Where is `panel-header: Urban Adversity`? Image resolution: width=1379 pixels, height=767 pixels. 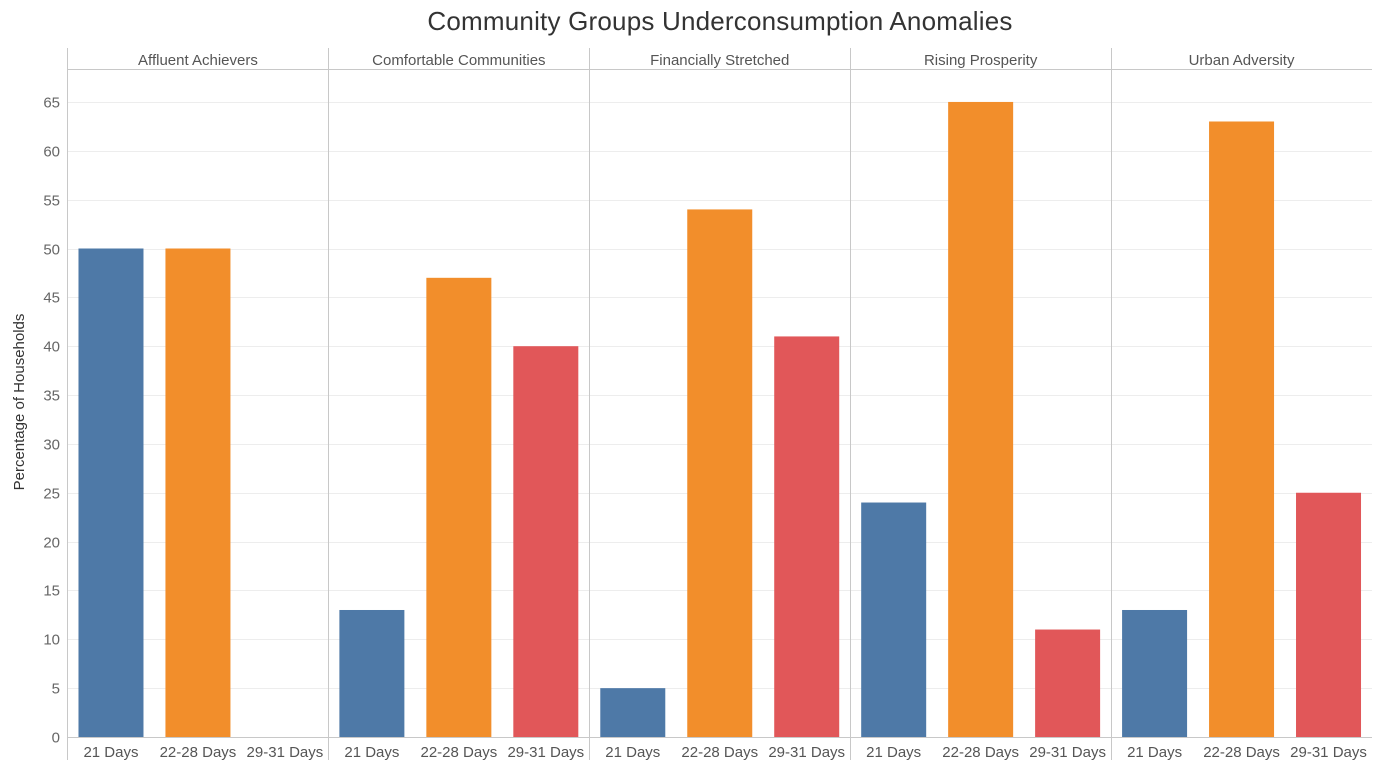 panel-header: Urban Adversity is located at coordinates (1242, 60).